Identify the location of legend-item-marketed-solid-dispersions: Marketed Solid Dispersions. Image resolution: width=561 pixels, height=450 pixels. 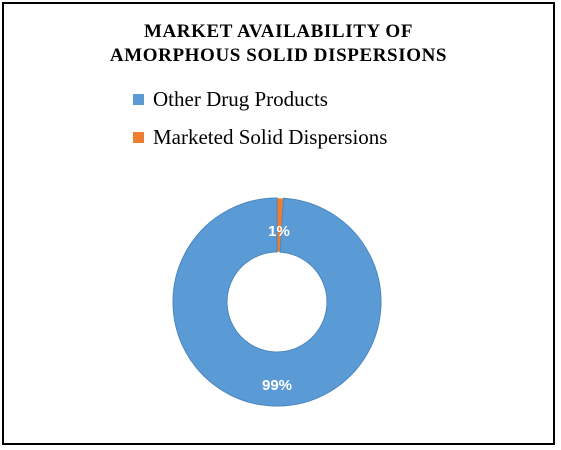
(260, 136).